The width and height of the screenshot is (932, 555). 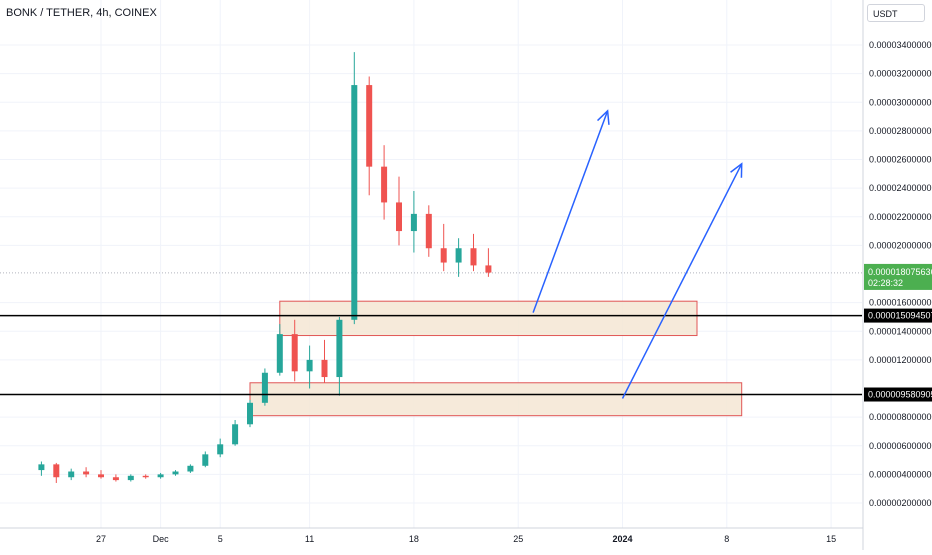 I want to click on y-tick-label: 0.000016000000, so click(x=900, y=303).